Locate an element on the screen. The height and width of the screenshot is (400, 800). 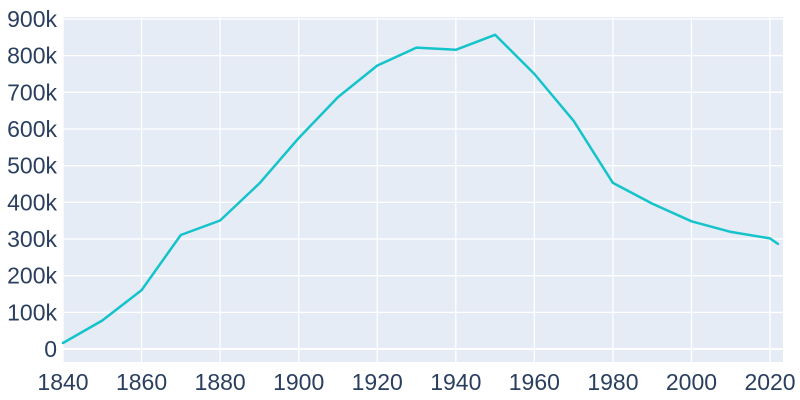
x-tick-label: 2020 is located at coordinates (769, 382).